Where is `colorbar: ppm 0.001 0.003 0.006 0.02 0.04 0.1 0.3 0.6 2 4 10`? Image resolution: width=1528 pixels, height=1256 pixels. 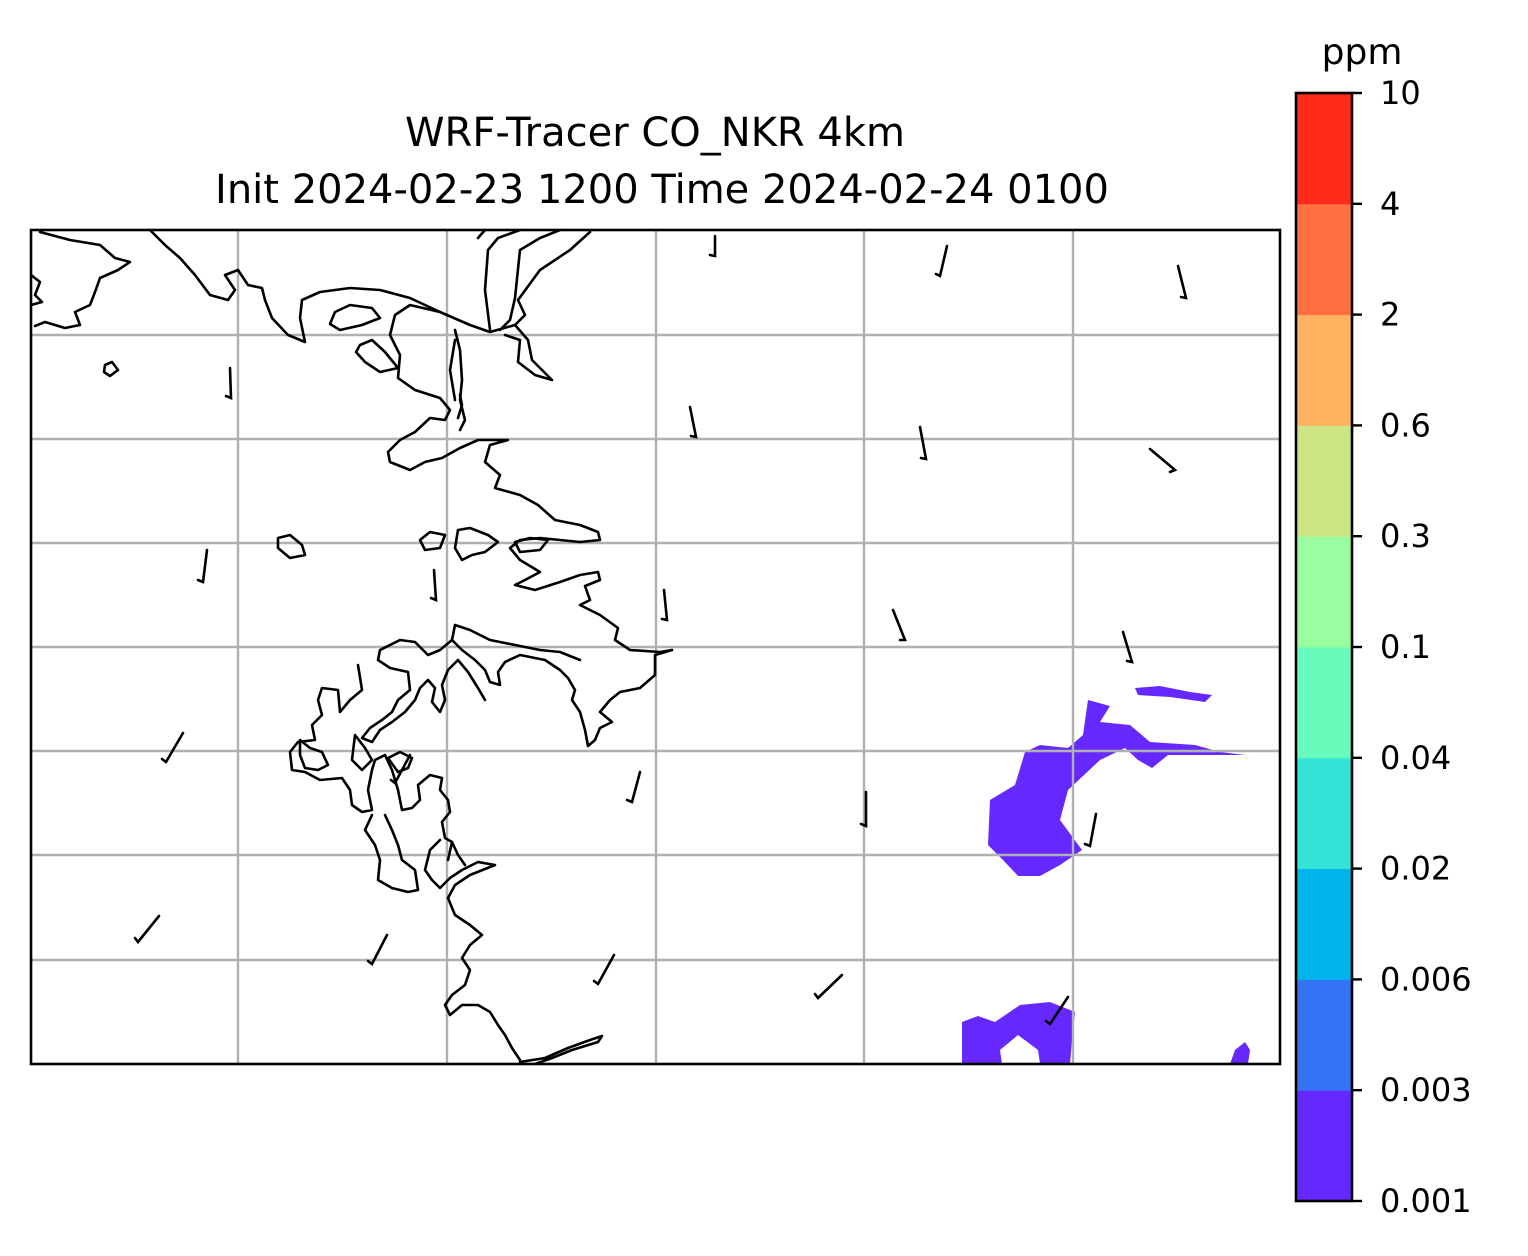 colorbar: ppm 0.001 0.003 0.006 0.02 0.04 0.1 0.3 0.6 2 4 10 is located at coordinates (1383, 626).